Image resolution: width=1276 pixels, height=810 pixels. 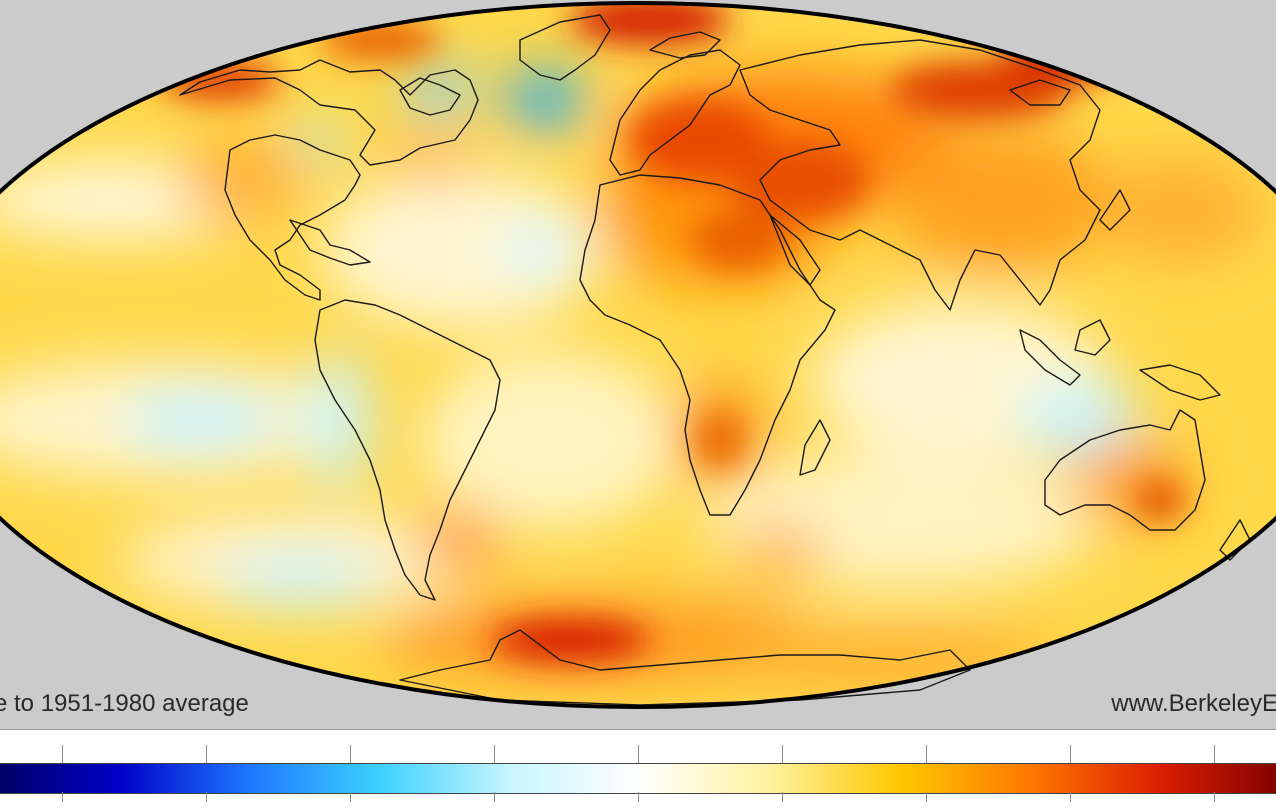 I want to click on colorbar-legend, so click(x=638, y=769).